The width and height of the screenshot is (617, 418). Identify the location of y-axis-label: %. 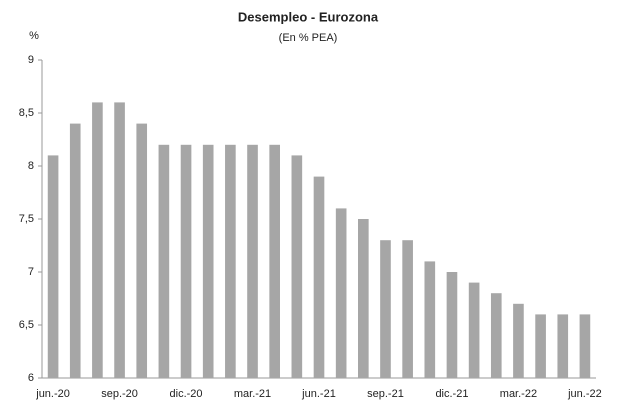
(34, 36).